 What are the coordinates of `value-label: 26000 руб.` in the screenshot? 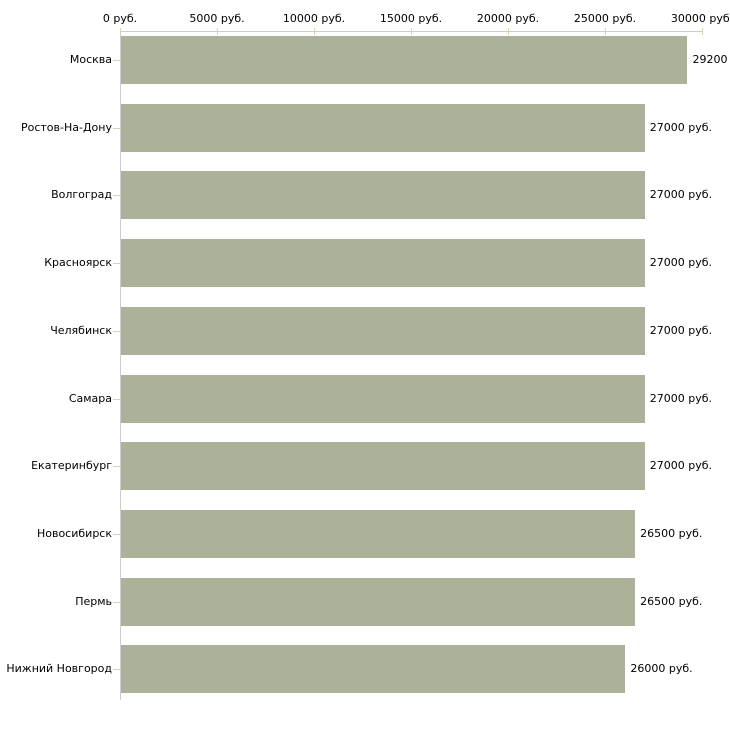 It's located at (661, 669).